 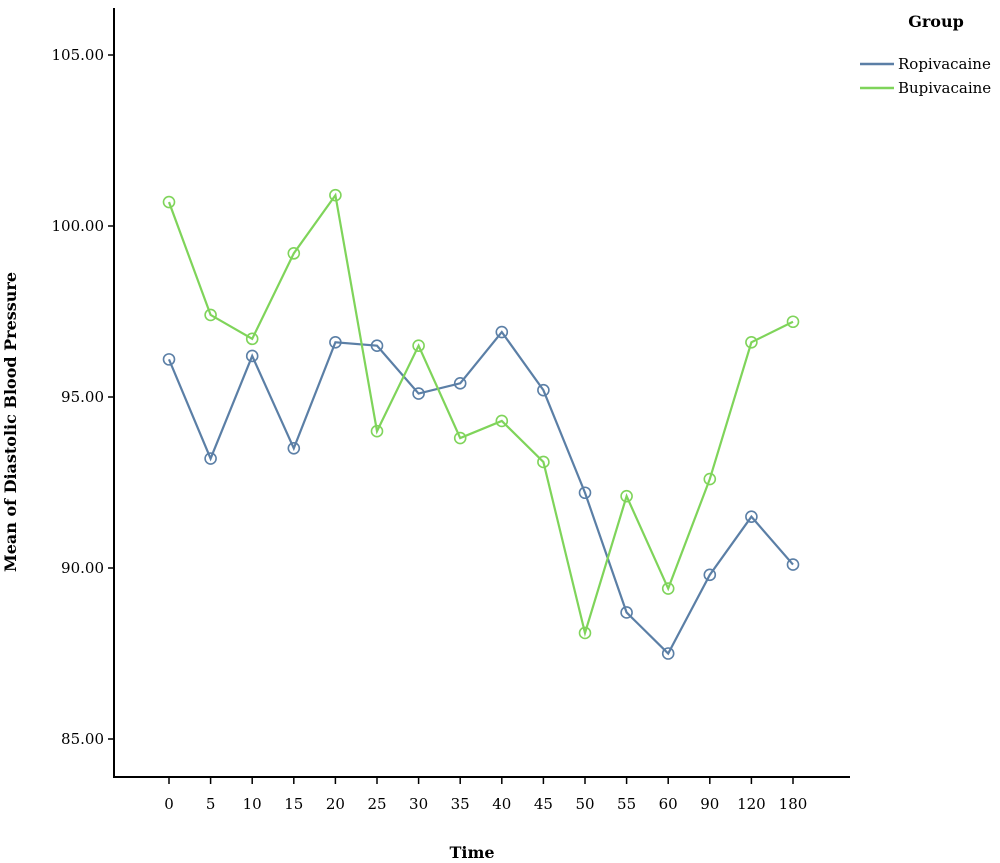 I want to click on x-tick-label: 120, so click(x=751, y=804).